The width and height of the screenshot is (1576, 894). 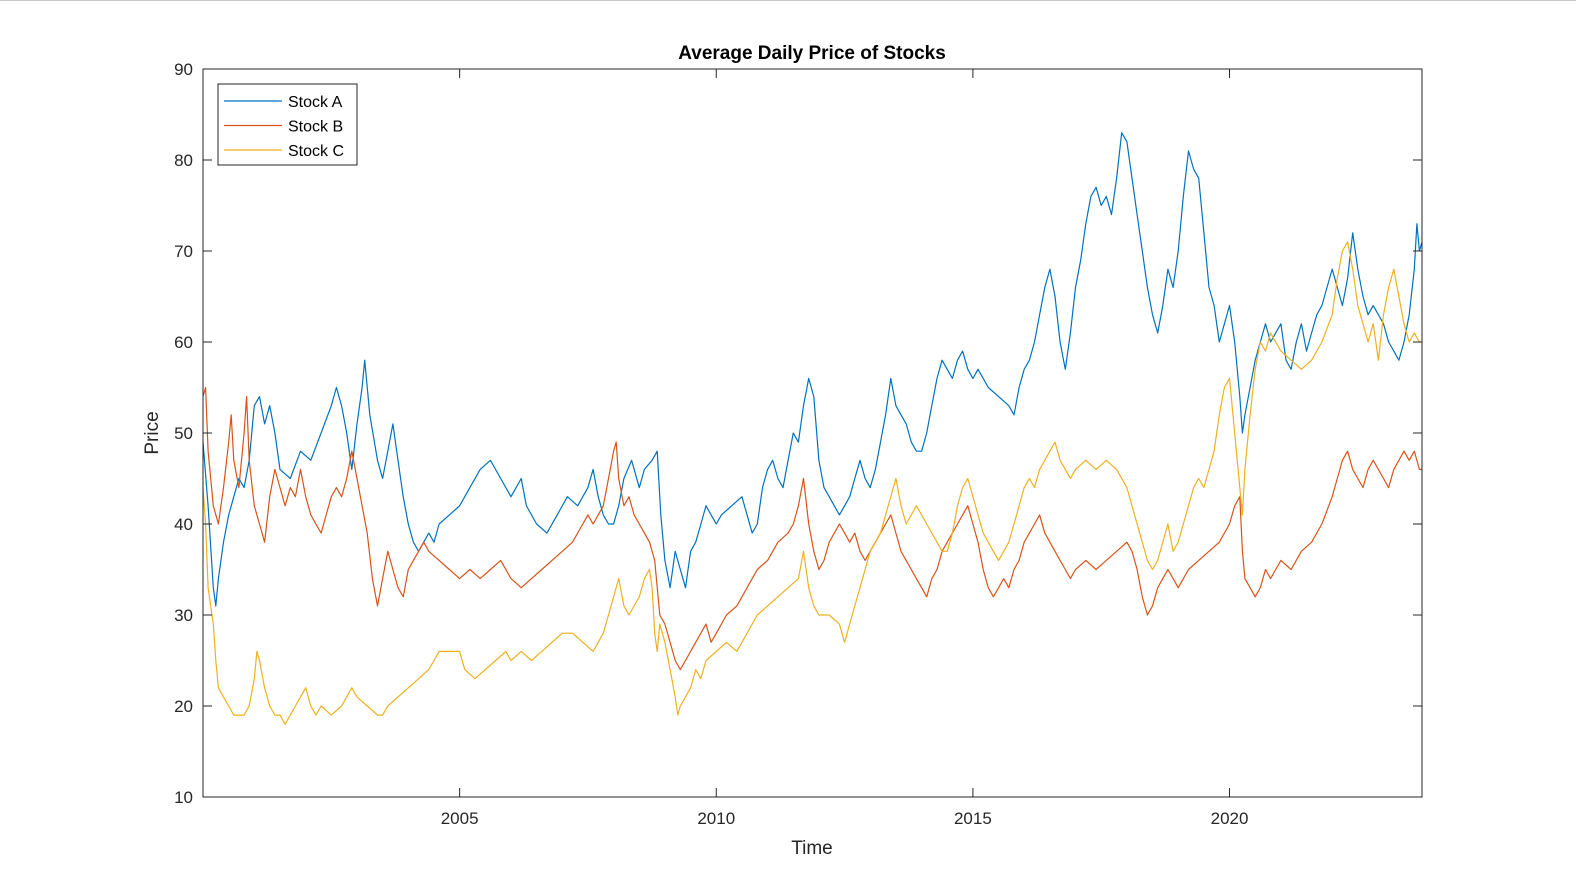 What do you see at coordinates (183, 797) in the screenshot?
I see `y-tick-label: 10` at bounding box center [183, 797].